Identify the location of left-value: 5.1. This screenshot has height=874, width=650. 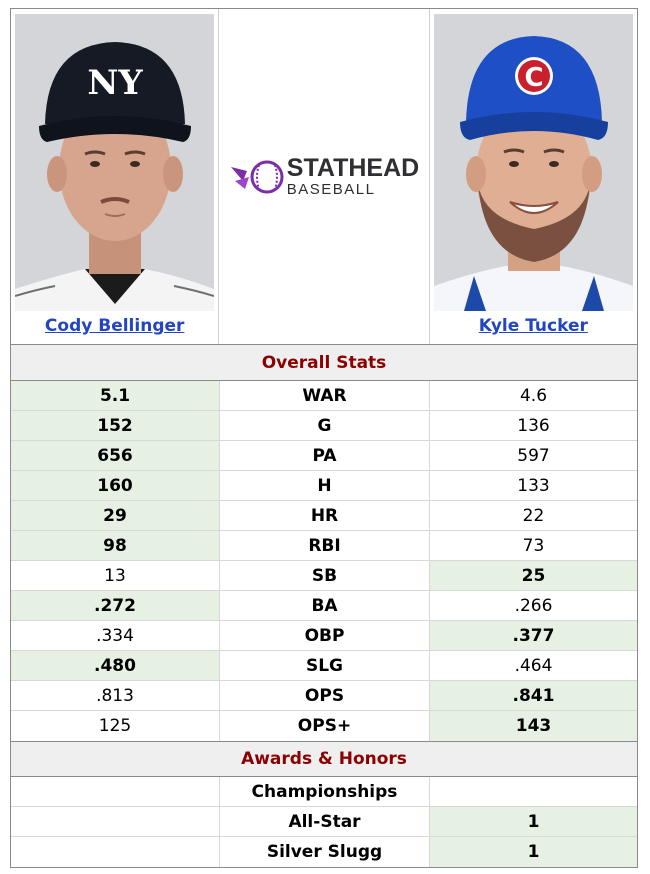
(115, 395).